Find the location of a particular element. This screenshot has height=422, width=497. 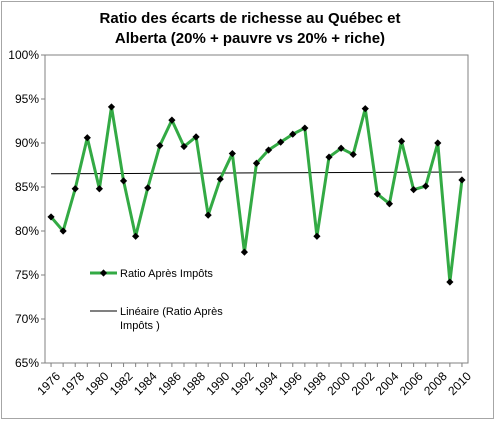

x-tick-label: 1992 is located at coordinates (242, 383).